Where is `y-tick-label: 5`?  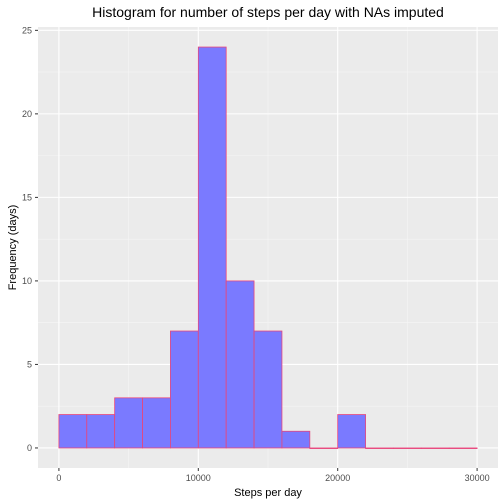 y-tick-label: 5 is located at coordinates (29, 364).